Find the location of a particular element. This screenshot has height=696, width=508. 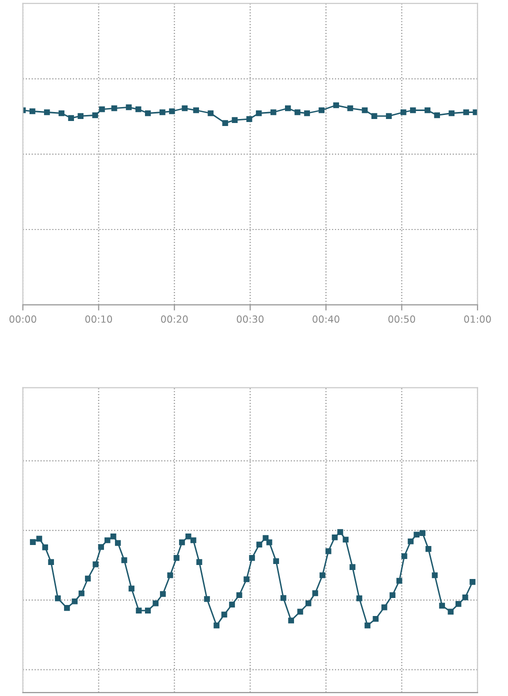

x-tick-label: 00:20 is located at coordinates (174, 319).